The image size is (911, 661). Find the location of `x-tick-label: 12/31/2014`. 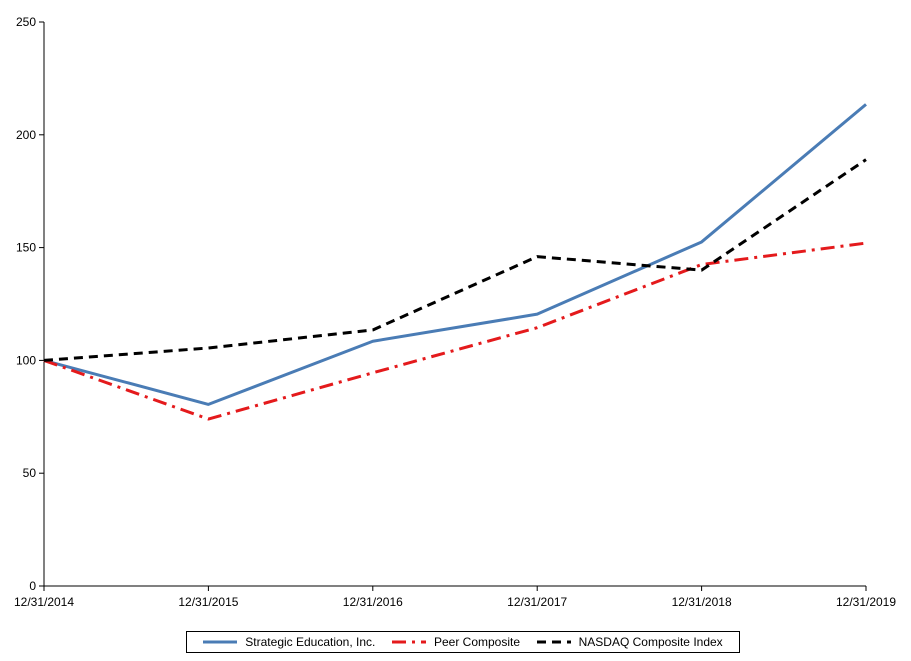

x-tick-label: 12/31/2014 is located at coordinates (44, 602).